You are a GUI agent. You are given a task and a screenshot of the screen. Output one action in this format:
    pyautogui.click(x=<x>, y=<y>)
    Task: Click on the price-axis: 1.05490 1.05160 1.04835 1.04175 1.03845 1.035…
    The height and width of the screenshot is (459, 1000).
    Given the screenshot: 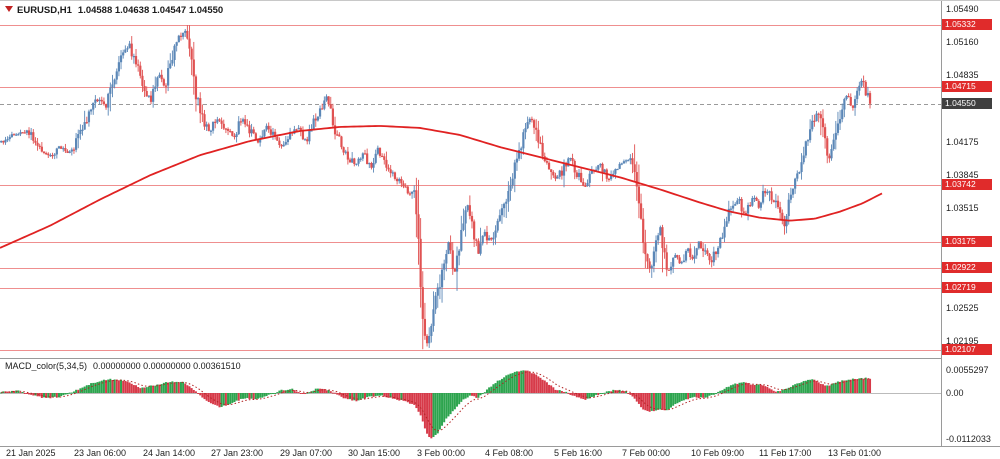 What is the action you would take?
    pyautogui.click(x=970, y=223)
    